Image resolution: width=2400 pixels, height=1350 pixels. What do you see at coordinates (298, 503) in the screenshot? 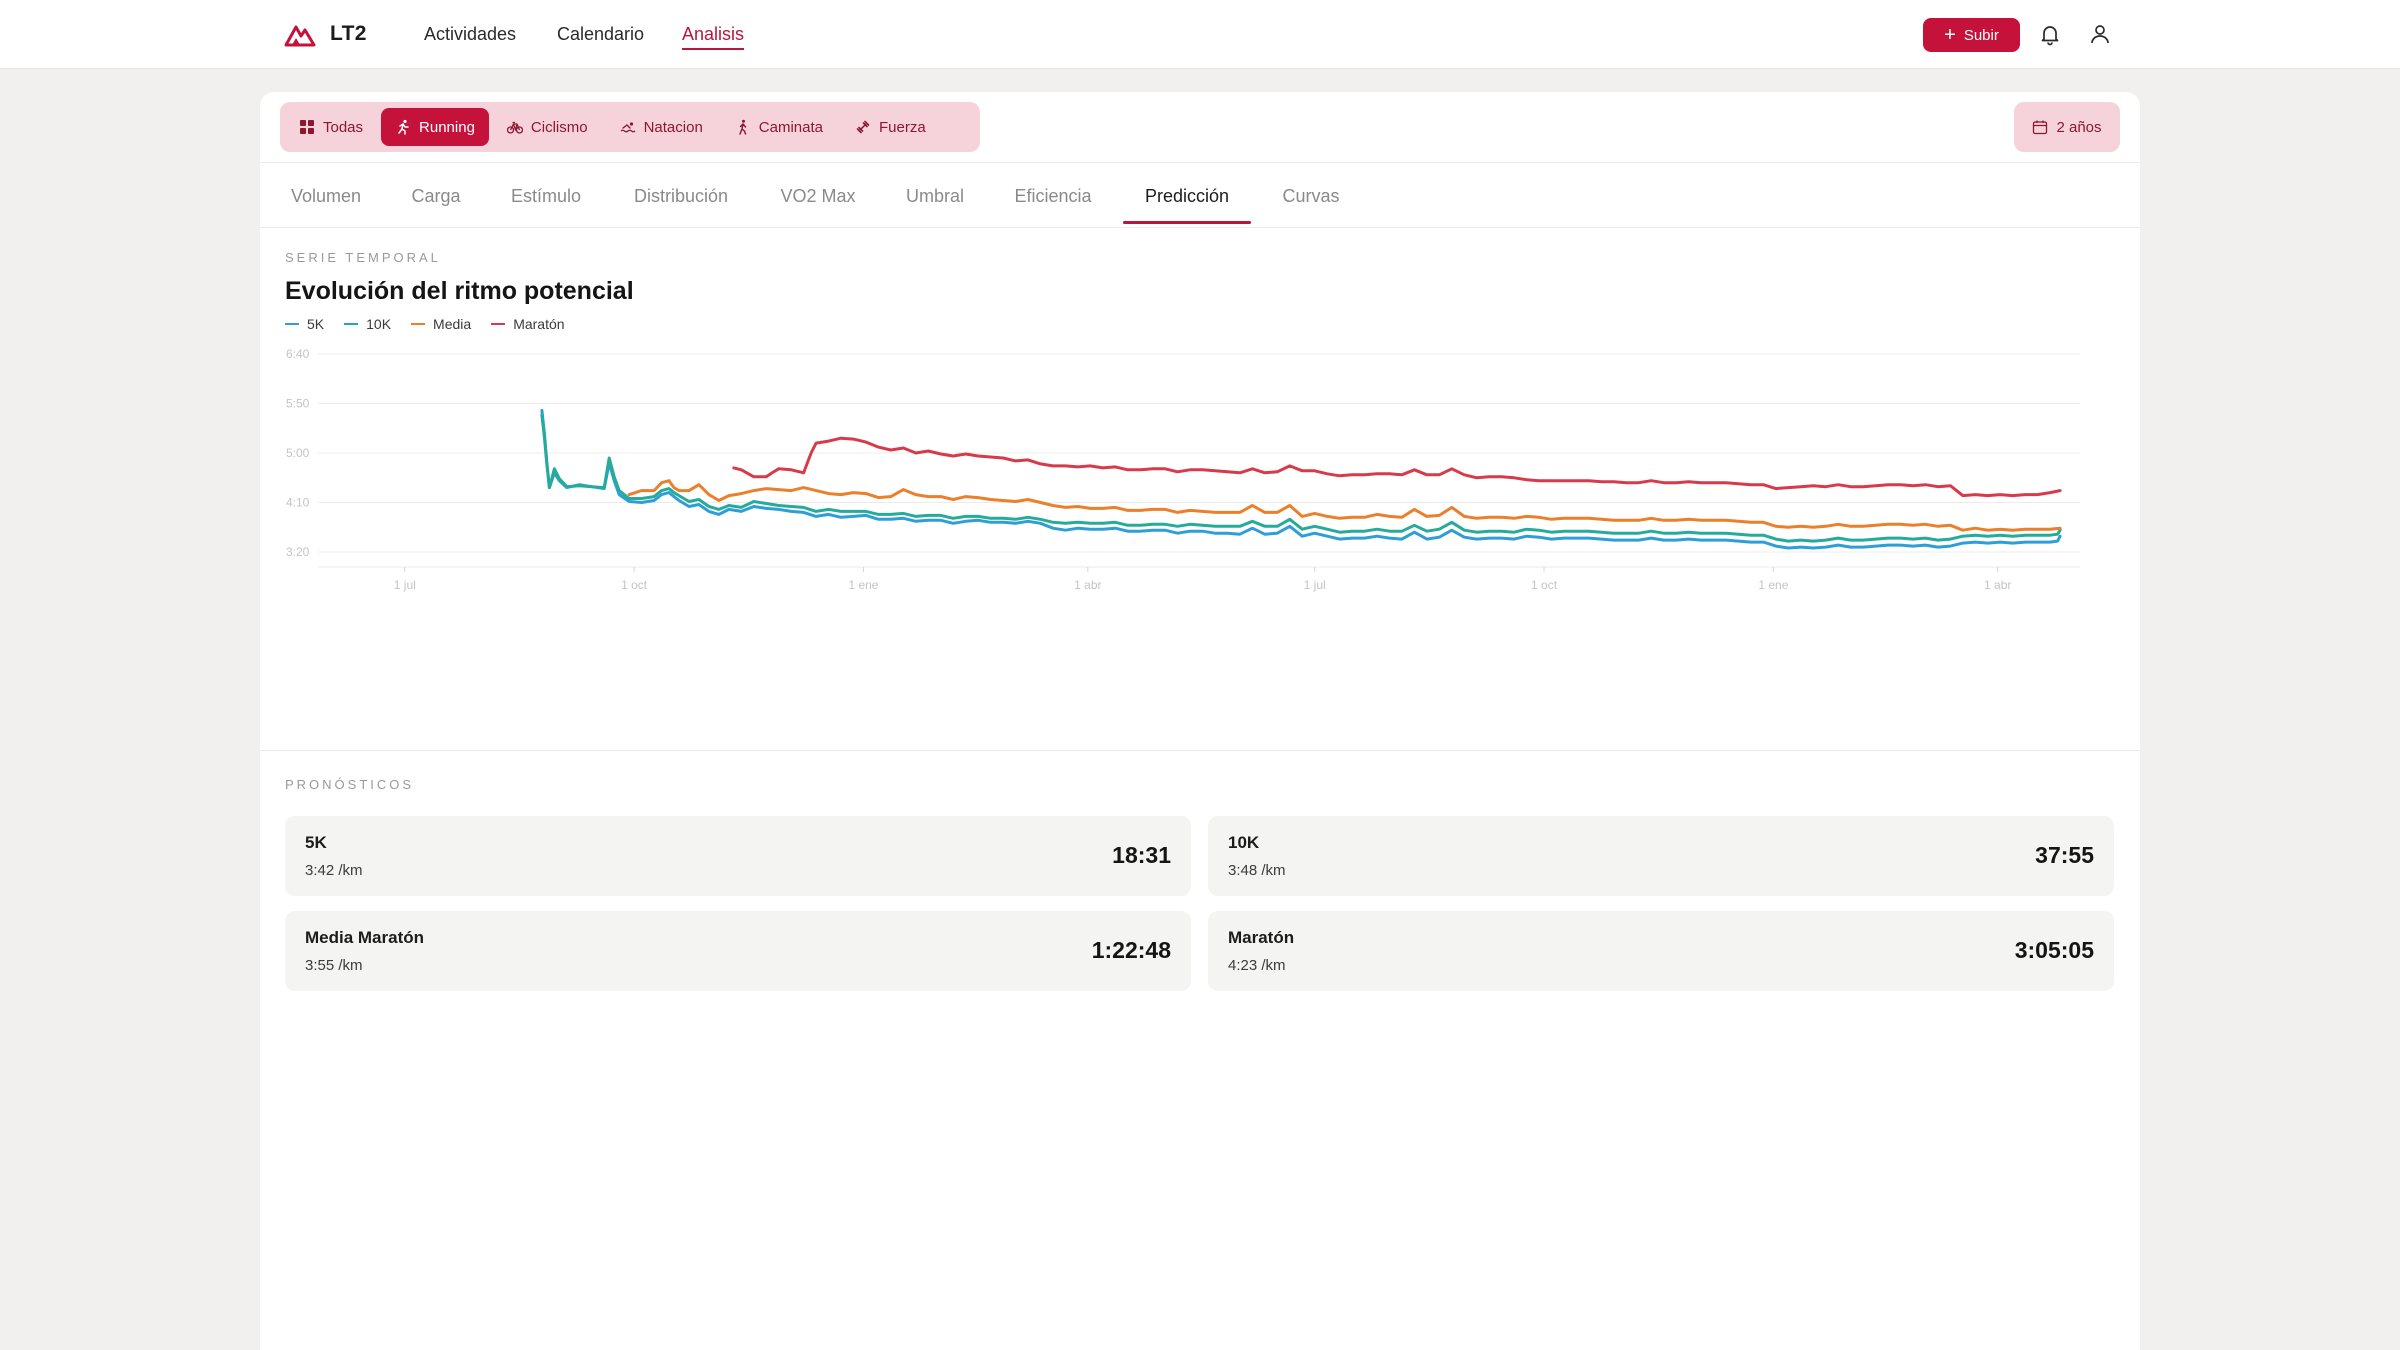
I see `y-tick-label: 4:10` at bounding box center [298, 503].